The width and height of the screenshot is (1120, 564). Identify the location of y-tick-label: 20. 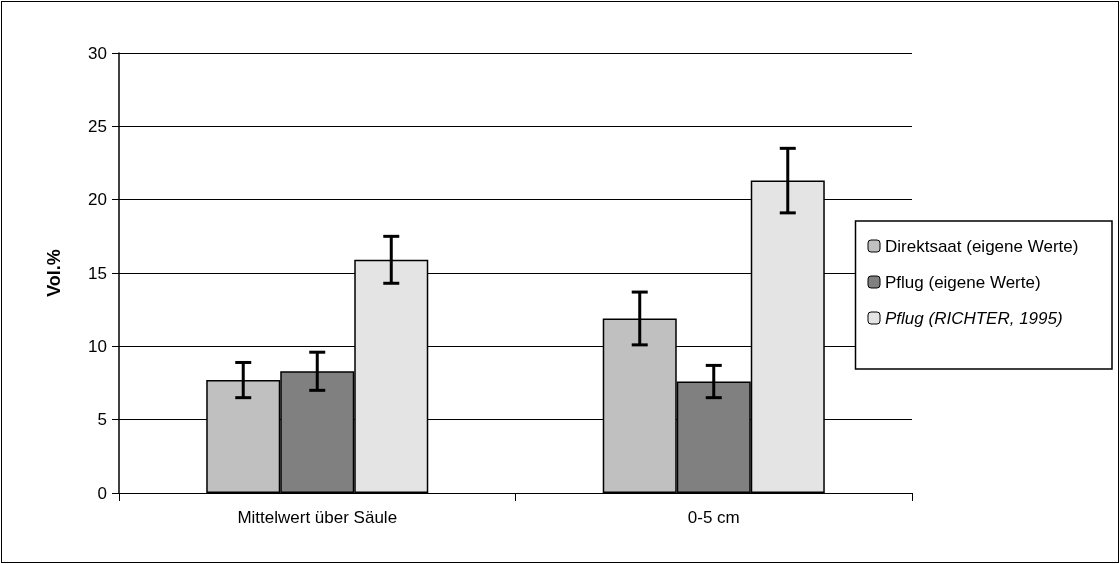
(97, 200).